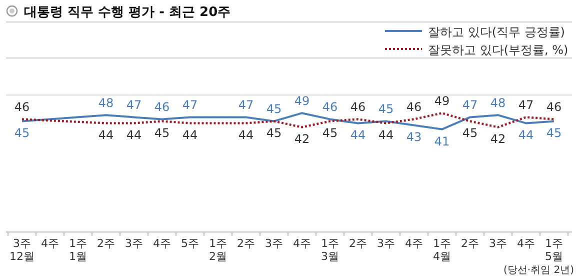 The image size is (580, 276). What do you see at coordinates (554, 250) in the screenshot?
I see `x-tick-label: 1주 5월` at bounding box center [554, 250].